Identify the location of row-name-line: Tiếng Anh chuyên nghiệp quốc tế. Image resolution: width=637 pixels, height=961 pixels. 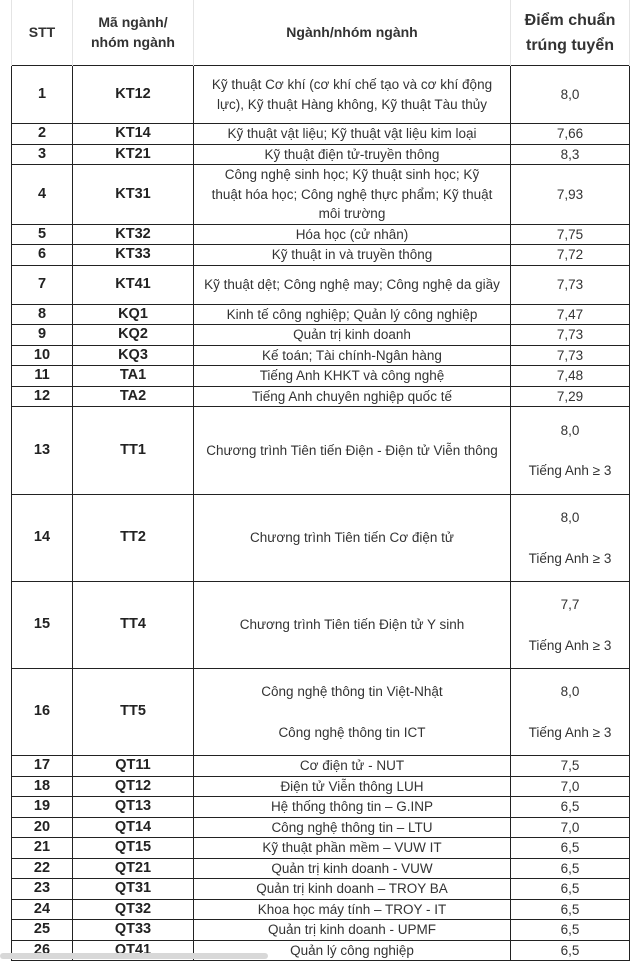
(352, 396).